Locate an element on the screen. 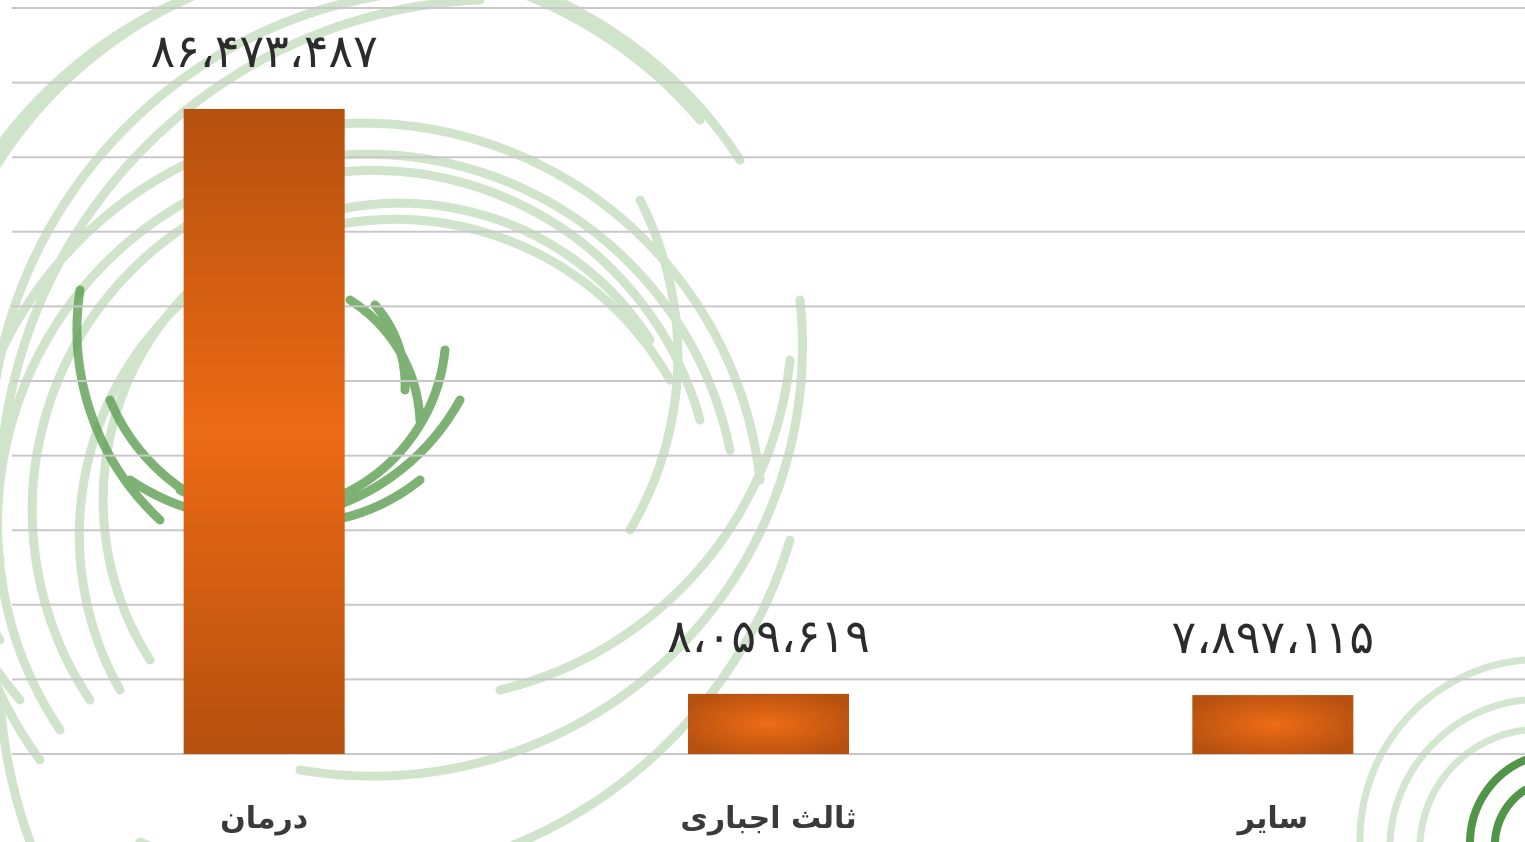  category-labels: درمان ثالث اجباری سایر is located at coordinates (764, 818).